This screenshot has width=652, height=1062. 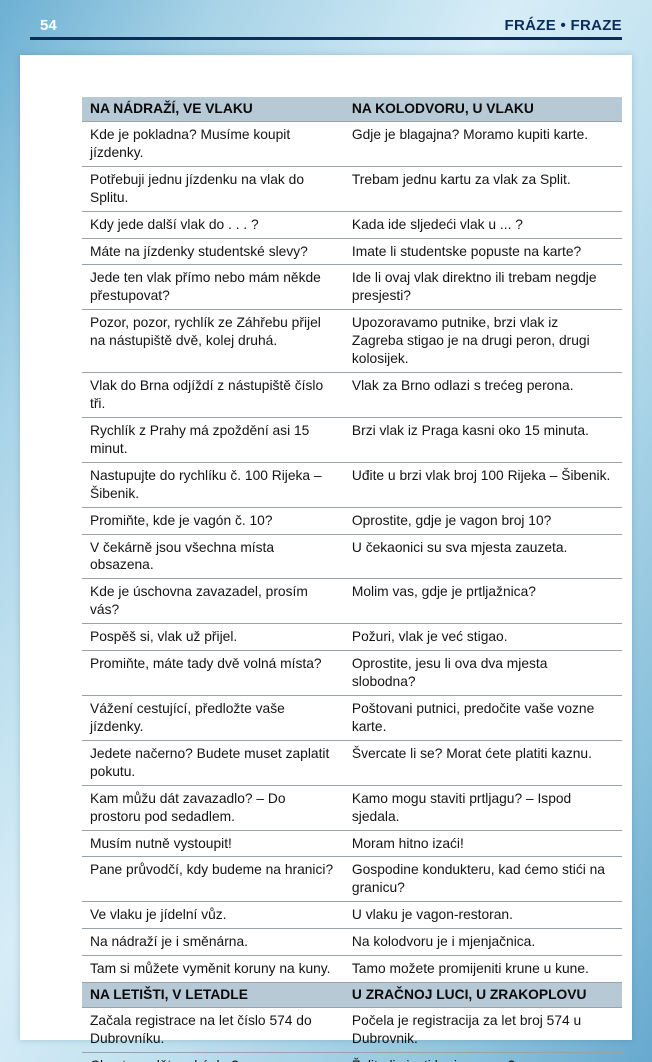 What do you see at coordinates (482, 915) in the screenshot?
I see `phrase-hr: U vlaku je vagon-restoran.` at bounding box center [482, 915].